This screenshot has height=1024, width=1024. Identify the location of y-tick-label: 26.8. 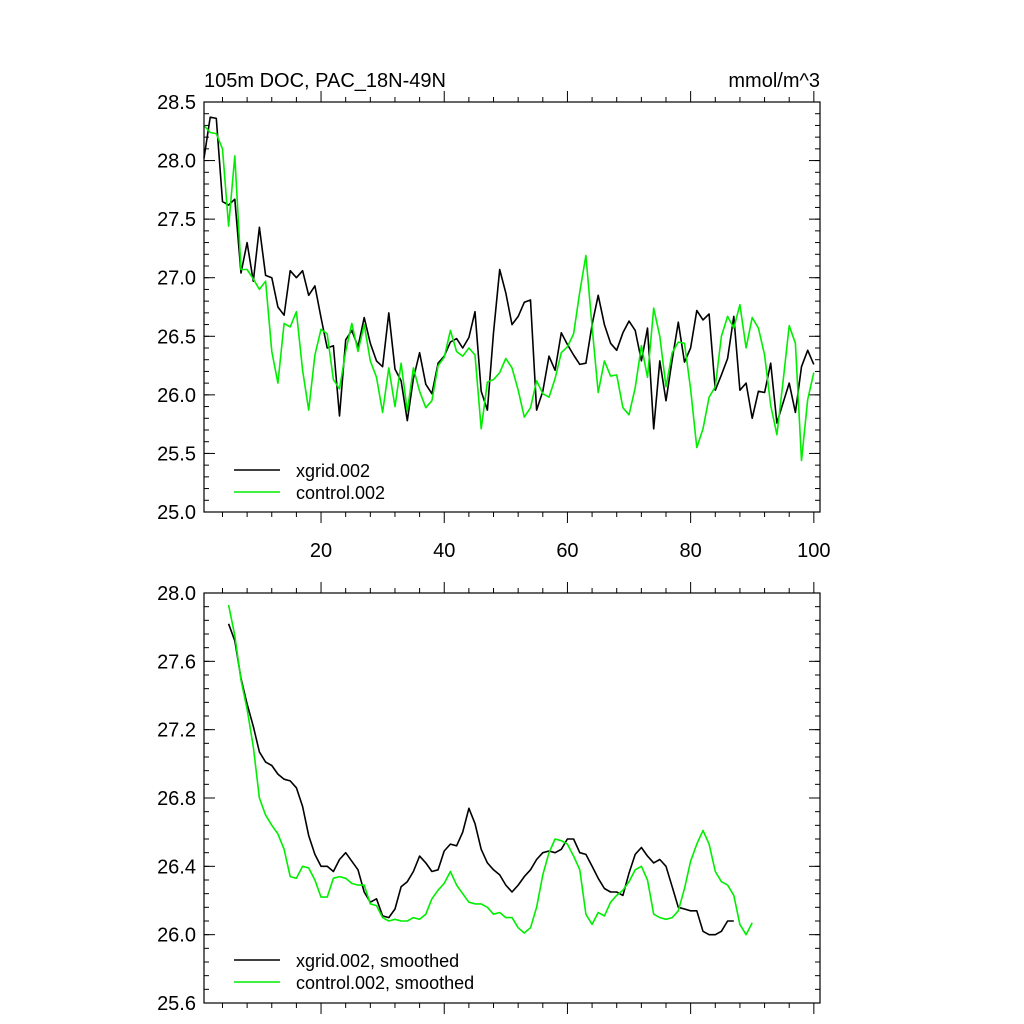
(176, 799).